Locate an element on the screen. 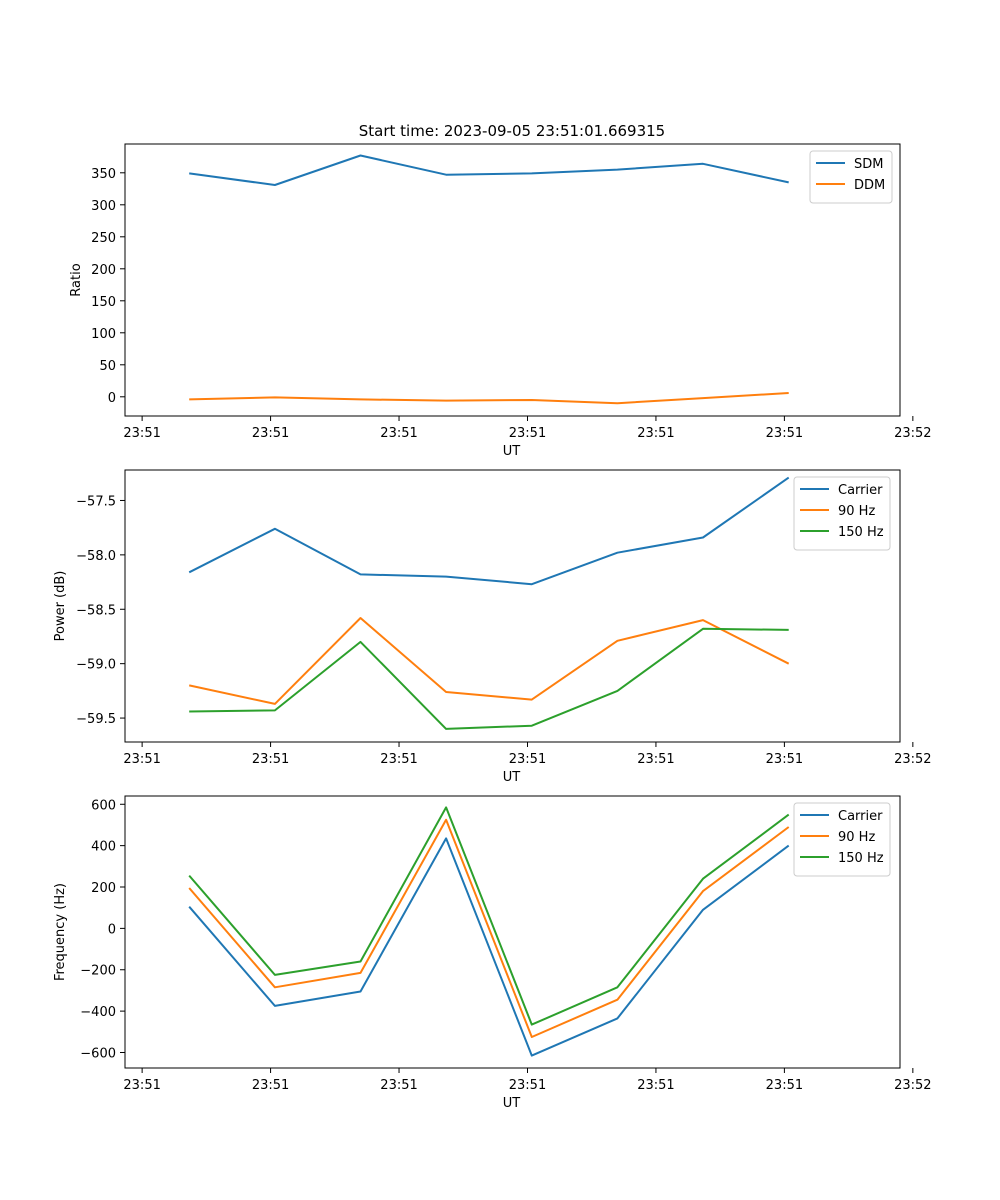 The image size is (1000, 1200). y-tick-label: −600 is located at coordinates (98, 1053).